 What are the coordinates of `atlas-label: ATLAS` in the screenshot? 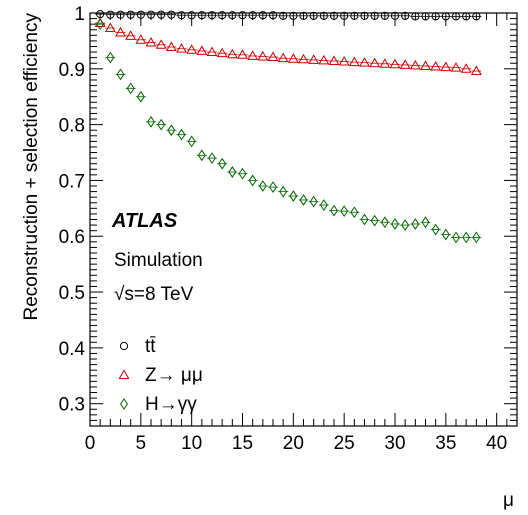 It's located at (144, 221).